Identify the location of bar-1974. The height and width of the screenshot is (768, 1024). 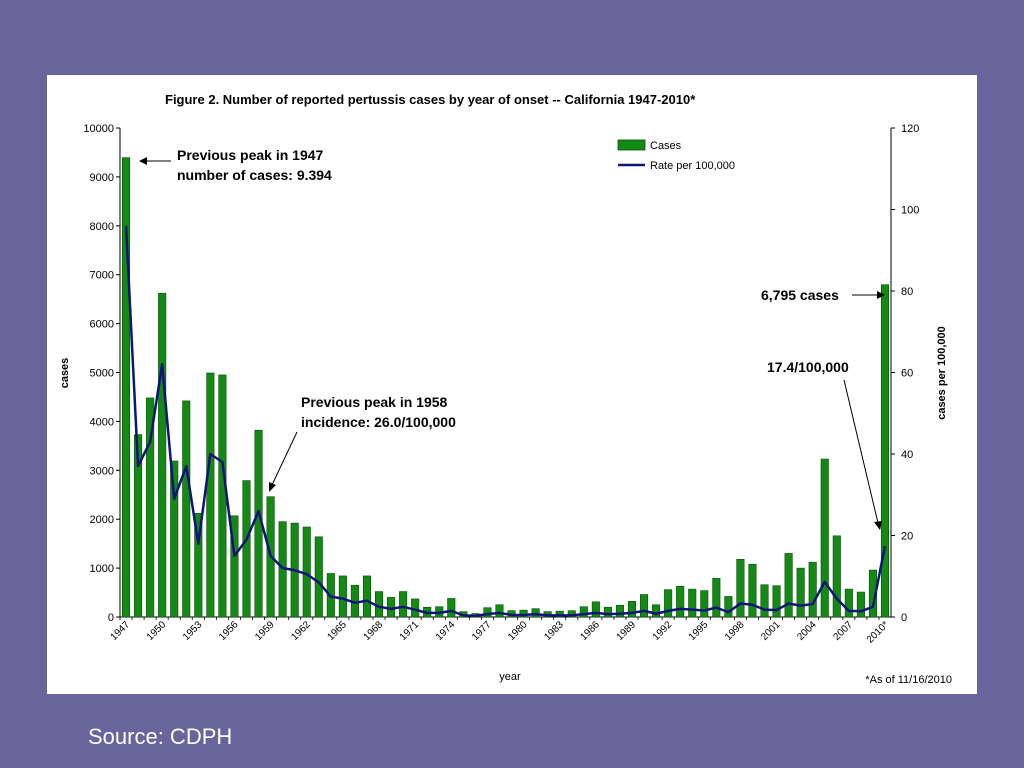
(451, 608).